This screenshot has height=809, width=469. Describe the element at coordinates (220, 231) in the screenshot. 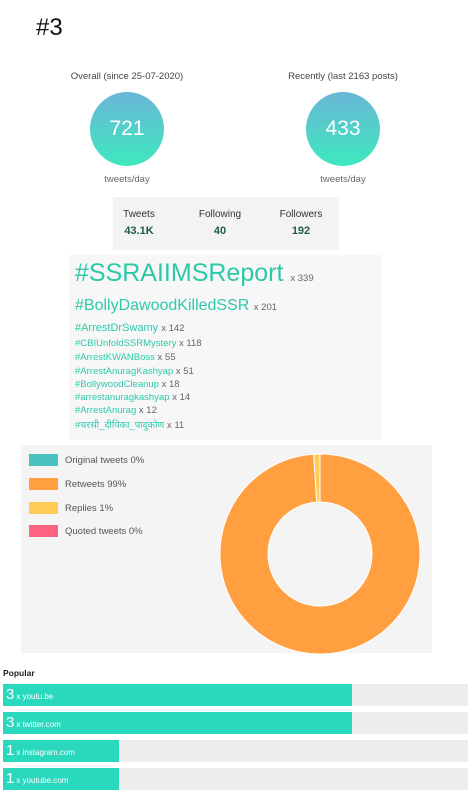

I see `count-value: 40` at that location.